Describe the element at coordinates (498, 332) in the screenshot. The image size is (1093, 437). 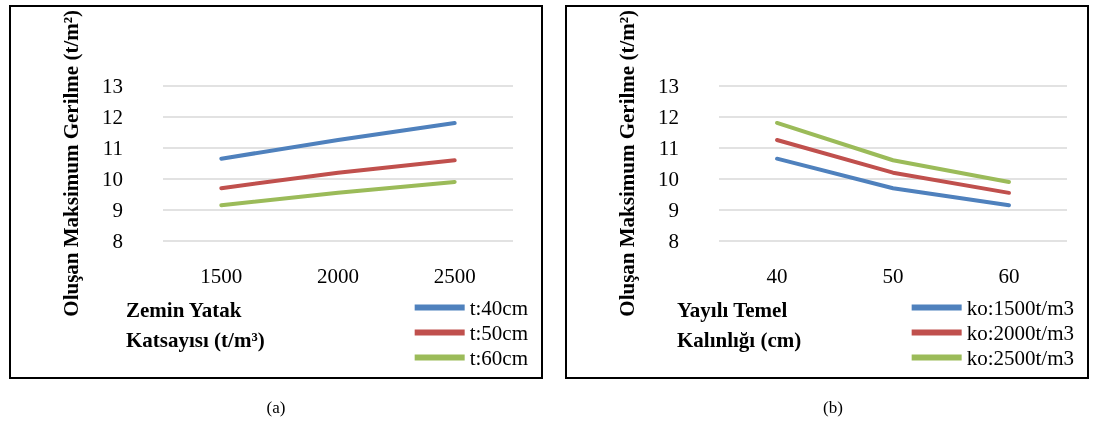
I see `legend-label: t:50cm` at that location.